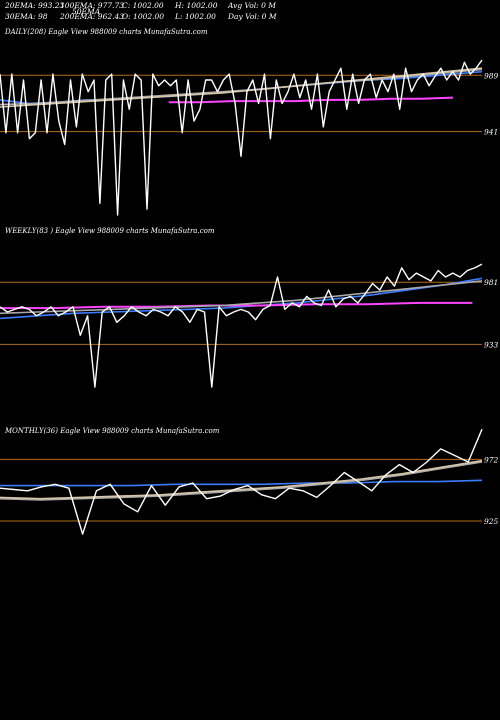 The width and height of the screenshot is (500, 720). I want to click on header-avg-vol: Avg Vol: 0 M, so click(251, 5).